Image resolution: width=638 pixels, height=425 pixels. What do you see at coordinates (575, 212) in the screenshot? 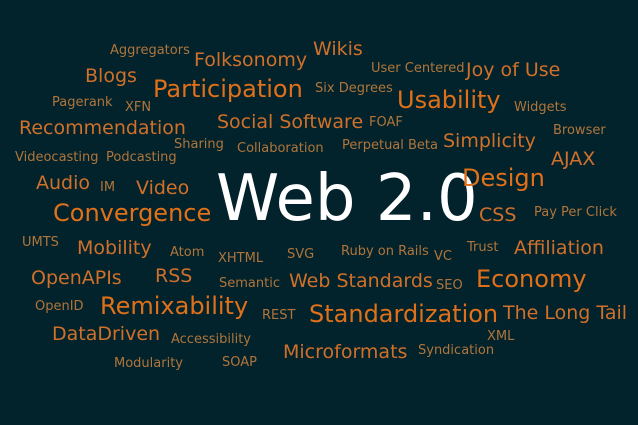
I see `tag-pay-per-click: Pay Per Click` at bounding box center [575, 212].